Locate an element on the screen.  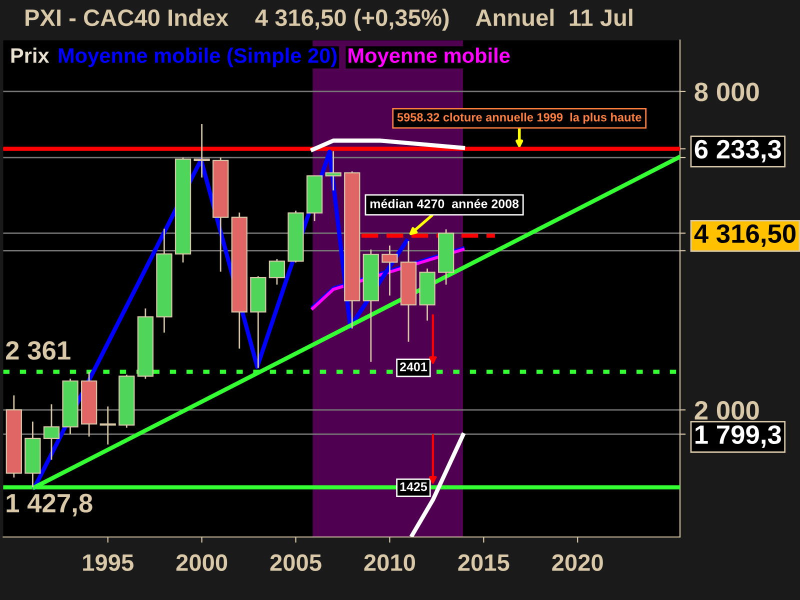
chart-title: PXI - CAC40 Index 4 316,50 (+0,35%) Annuel 11 Jul is located at coordinates (329, 19).